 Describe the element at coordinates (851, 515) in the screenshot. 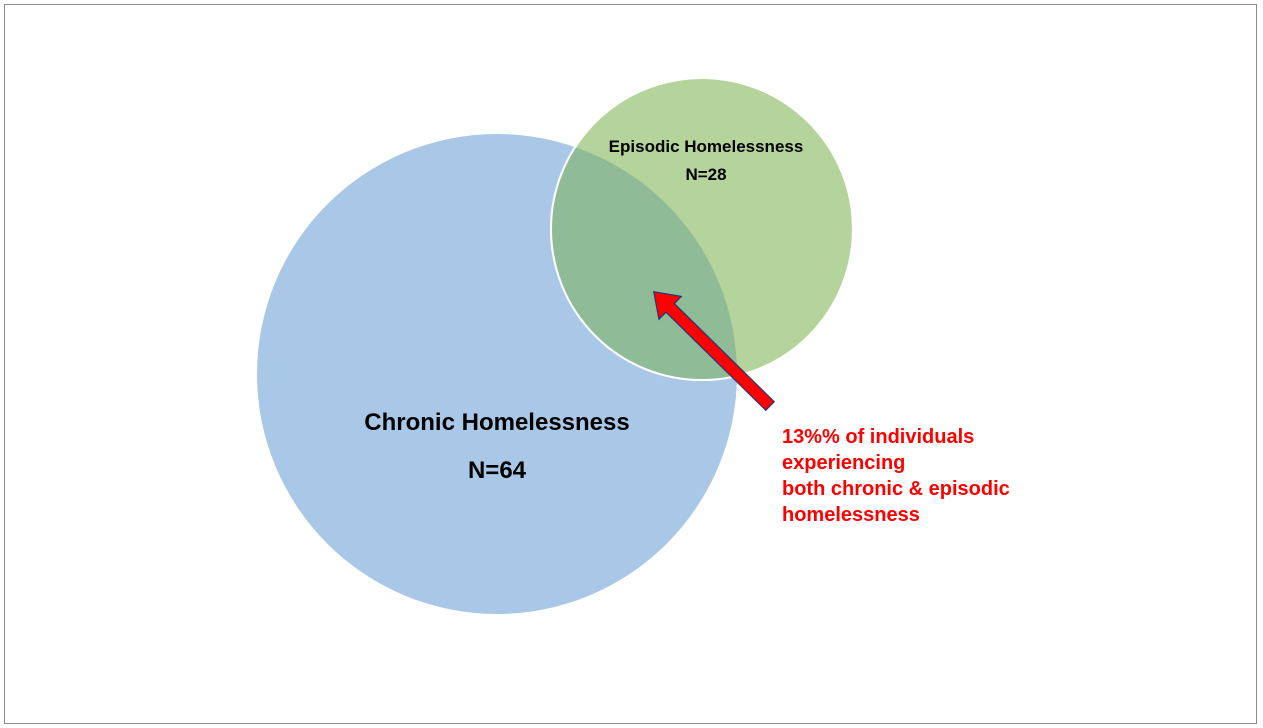

I see `callout-line: homelessness` at that location.